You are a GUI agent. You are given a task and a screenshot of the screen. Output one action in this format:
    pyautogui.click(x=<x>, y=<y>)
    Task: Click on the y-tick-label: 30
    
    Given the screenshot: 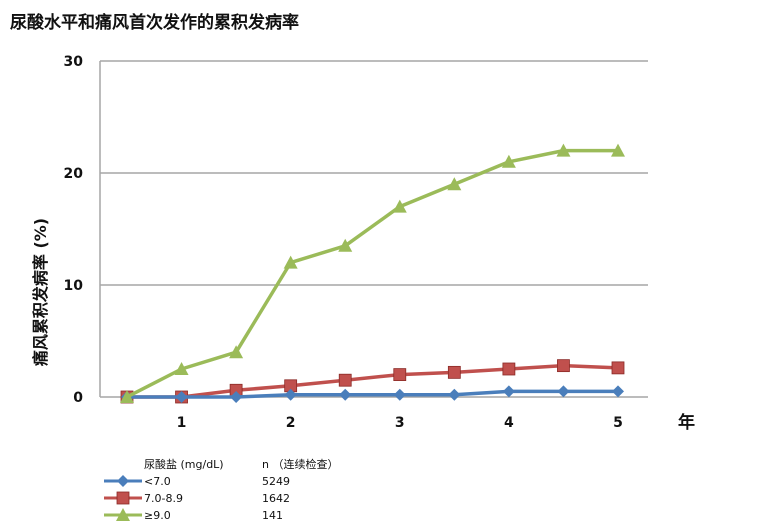 What is the action you would take?
    pyautogui.click(x=74, y=62)
    